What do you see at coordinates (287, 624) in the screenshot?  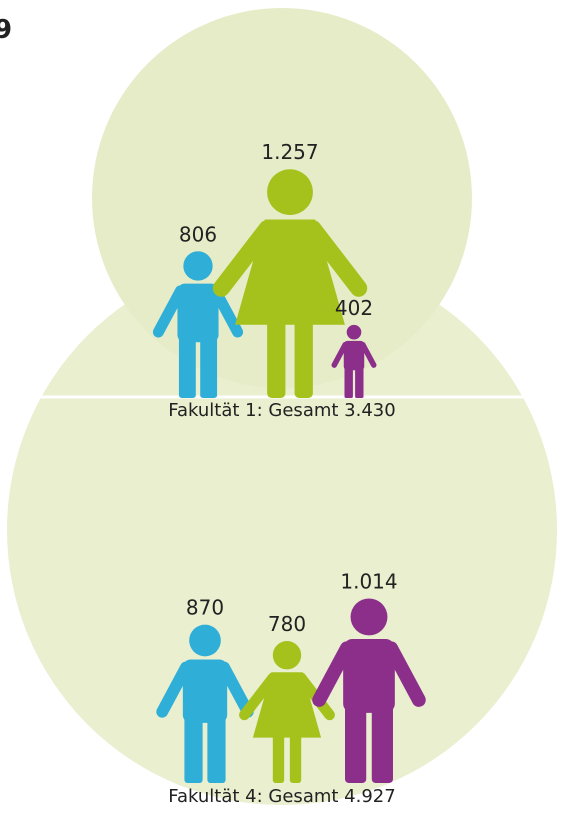 I see `value-label: 780` at bounding box center [287, 624].